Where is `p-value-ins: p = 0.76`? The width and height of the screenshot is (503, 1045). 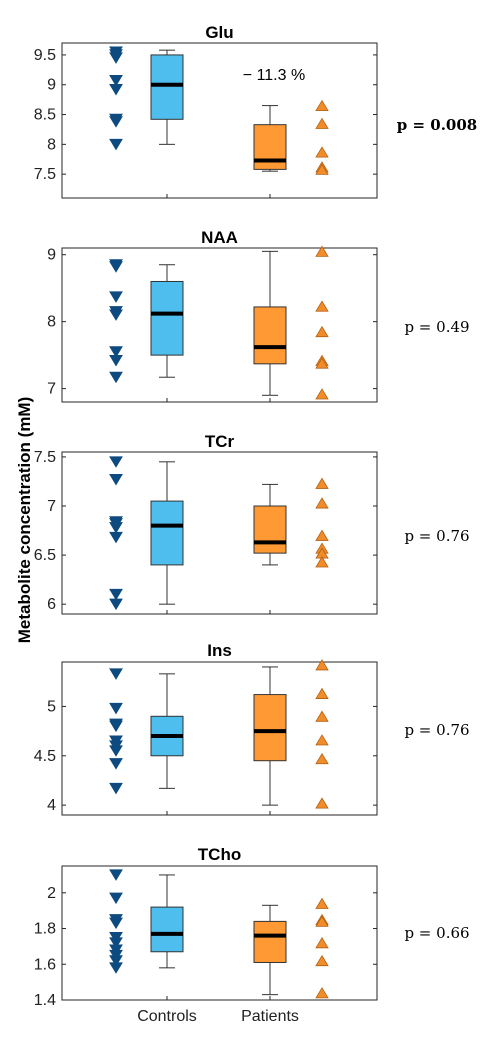
p-value-ins: p = 0.76 is located at coordinates (436, 730).